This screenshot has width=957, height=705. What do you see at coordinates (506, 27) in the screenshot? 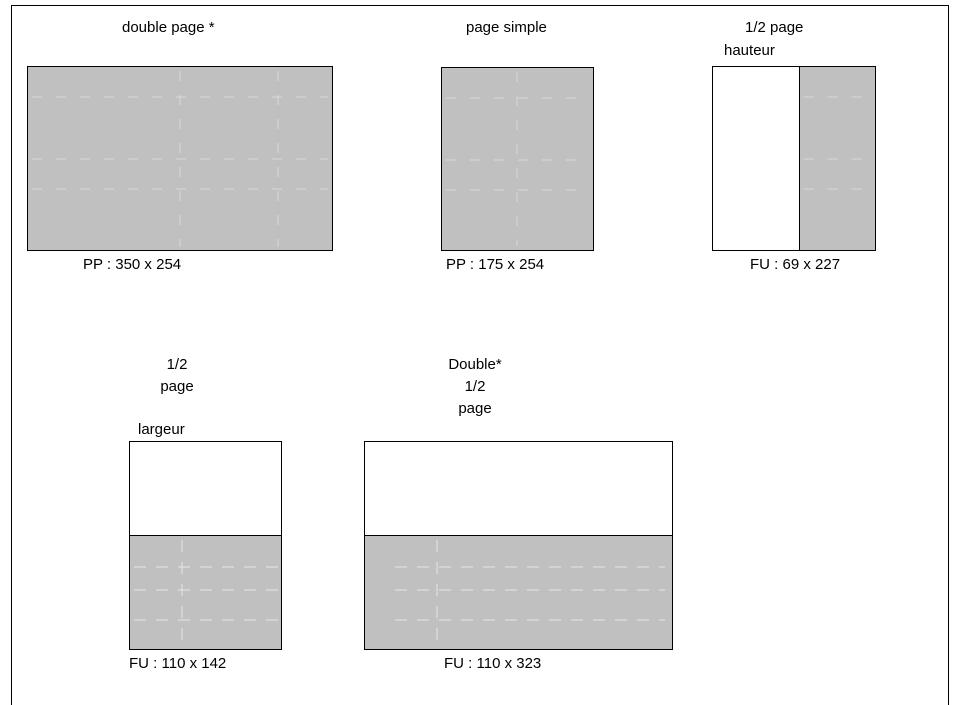
I see `page-simple-title: page simple` at bounding box center [506, 27].